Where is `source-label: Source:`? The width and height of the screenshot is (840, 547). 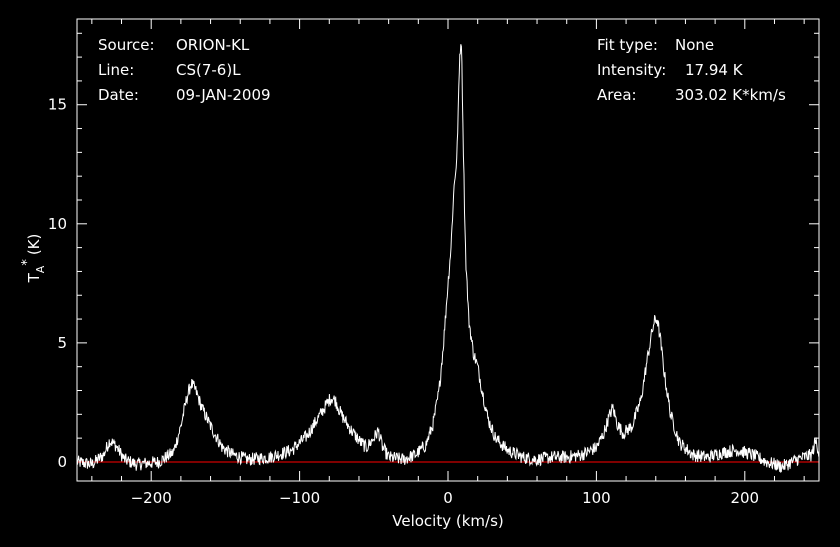 source-label: Source: is located at coordinates (126, 45).